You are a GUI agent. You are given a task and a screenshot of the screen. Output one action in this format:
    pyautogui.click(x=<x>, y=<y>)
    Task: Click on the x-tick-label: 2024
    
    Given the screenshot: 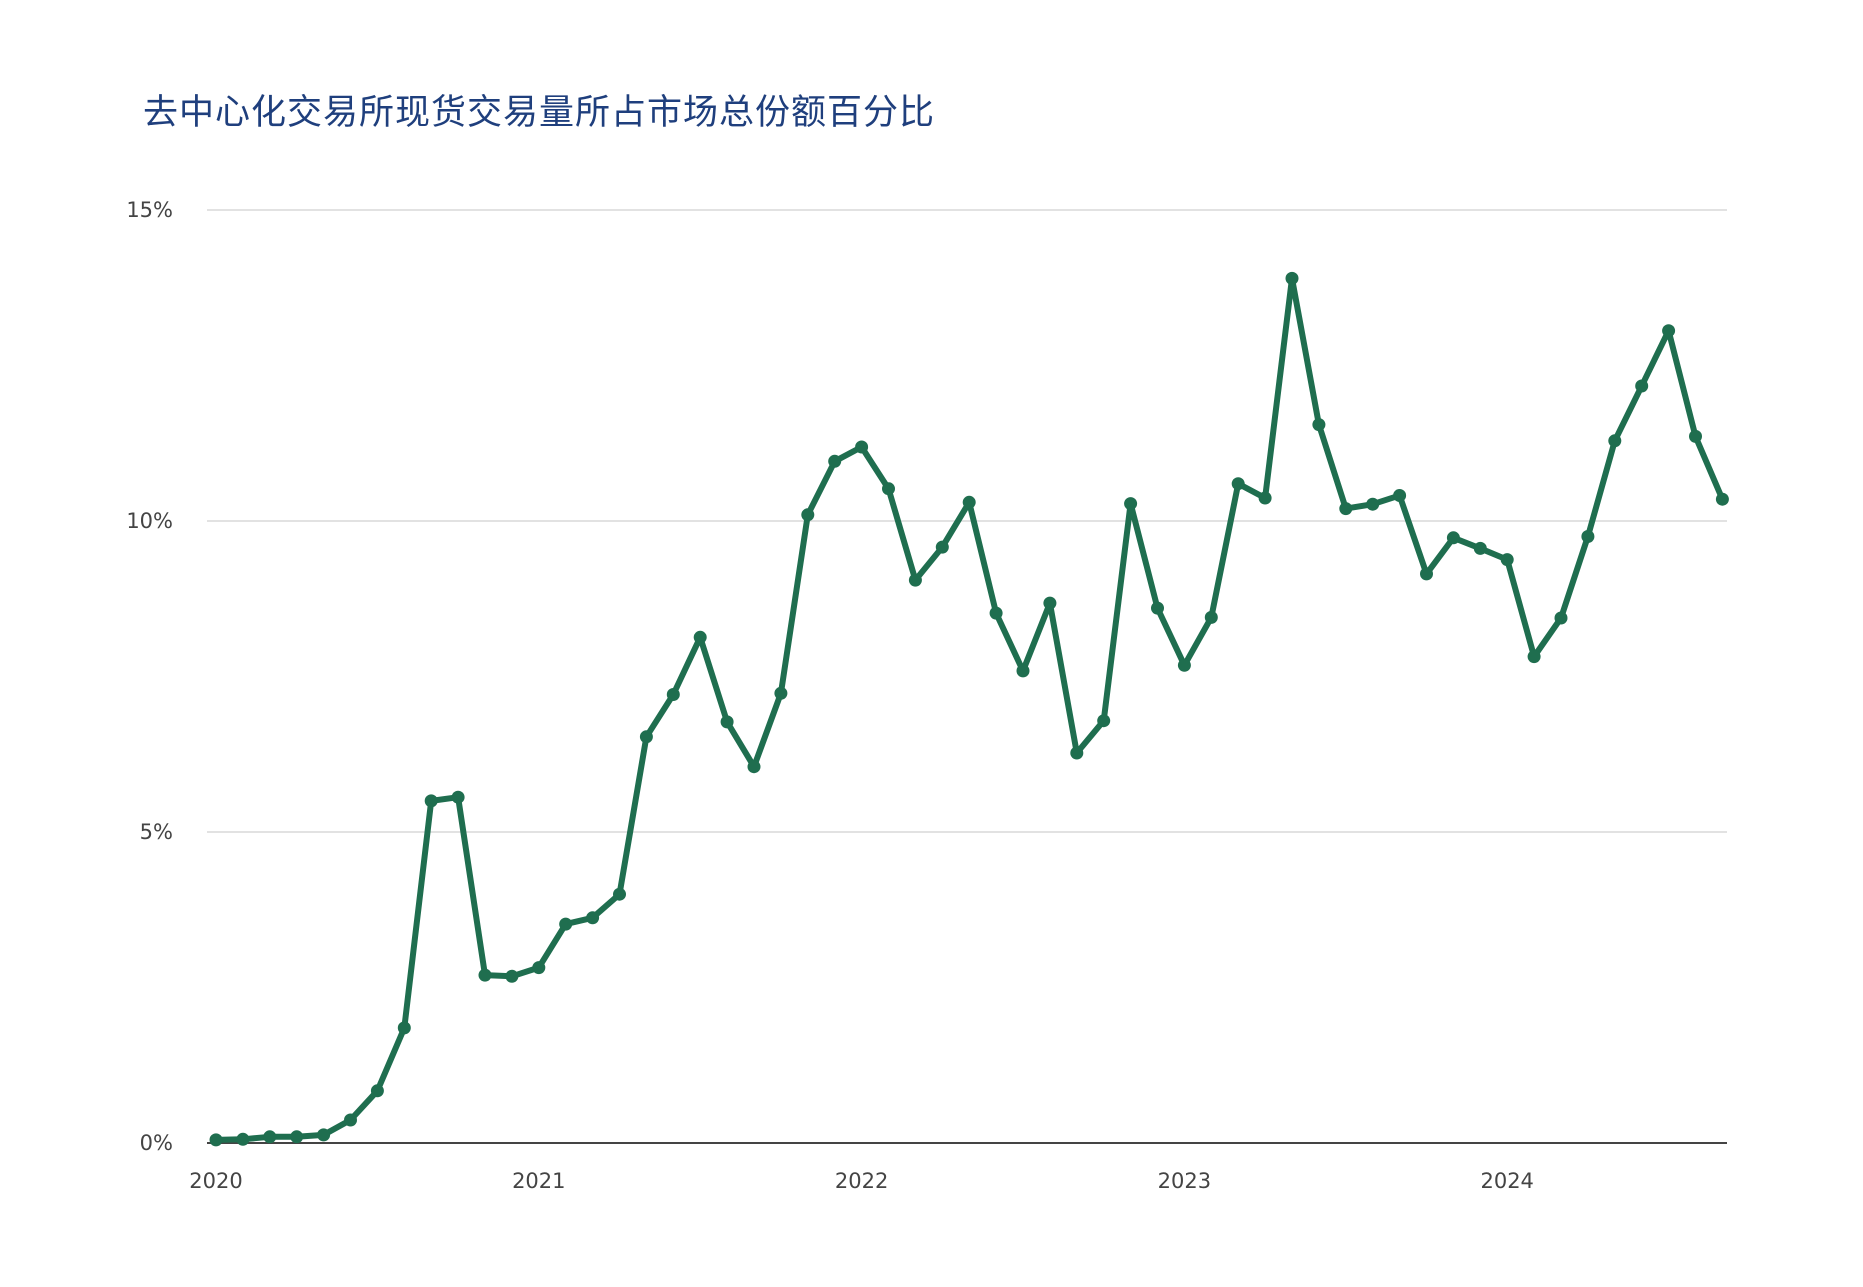 What is the action you would take?
    pyautogui.click(x=1506, y=1181)
    